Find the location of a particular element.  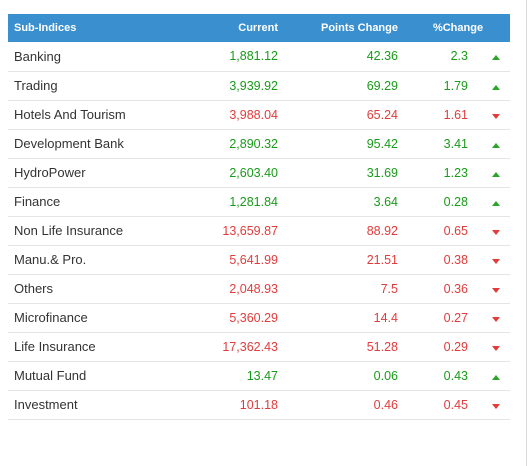

pct-change-value: 1.79 is located at coordinates (455, 85).